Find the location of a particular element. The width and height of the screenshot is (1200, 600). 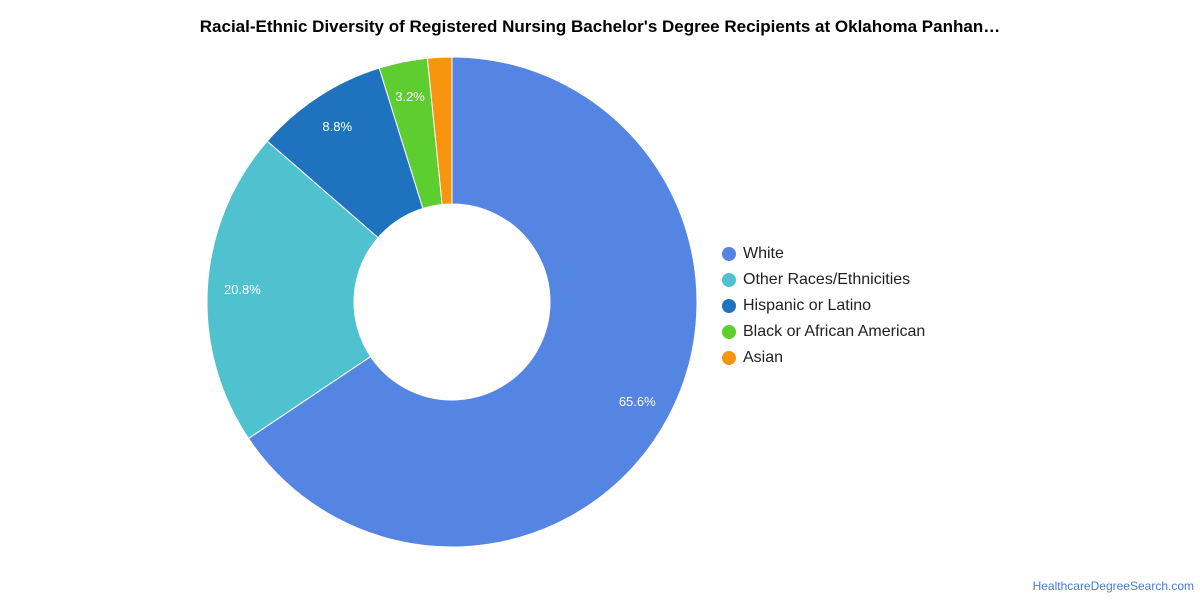

legend-label: Asian is located at coordinates (763, 357).